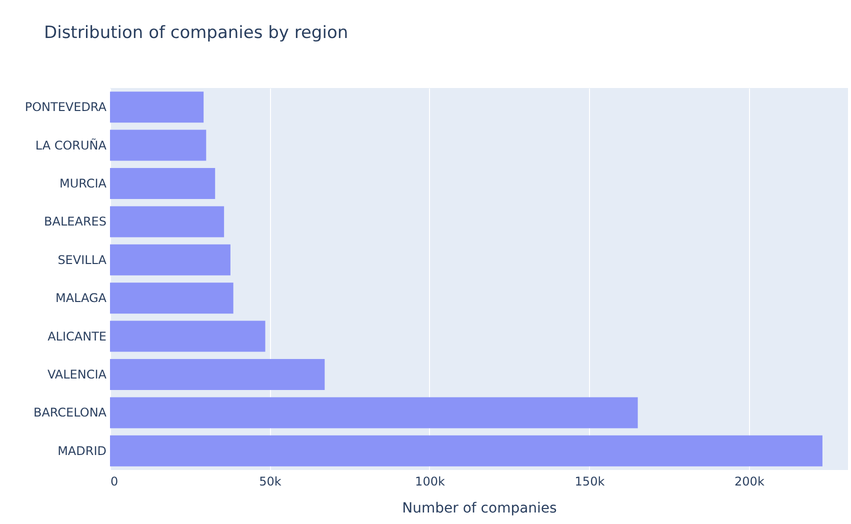  What do you see at coordinates (82, 451) in the screenshot?
I see `y-tick-label: MADRID` at bounding box center [82, 451].